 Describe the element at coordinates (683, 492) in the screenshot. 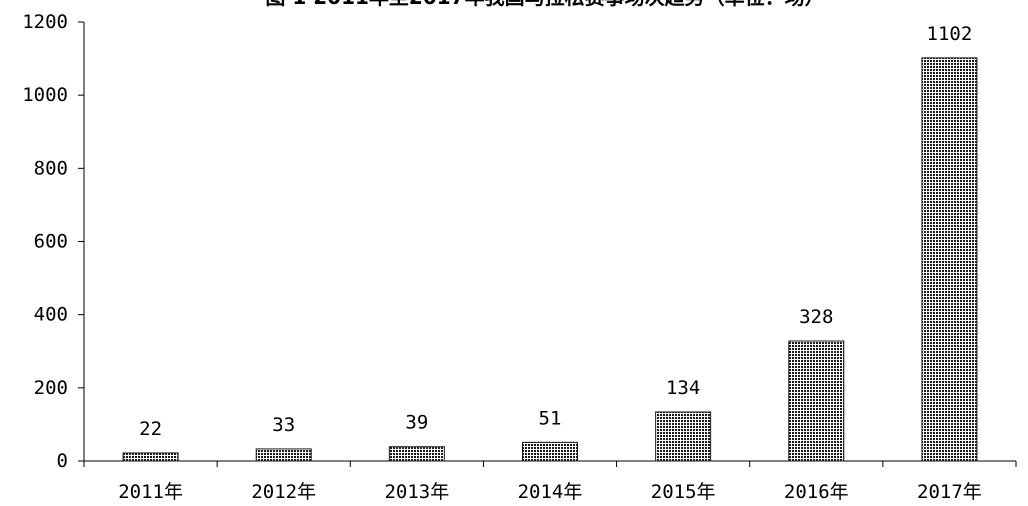

I see `x-tick-label: 2015年` at that location.